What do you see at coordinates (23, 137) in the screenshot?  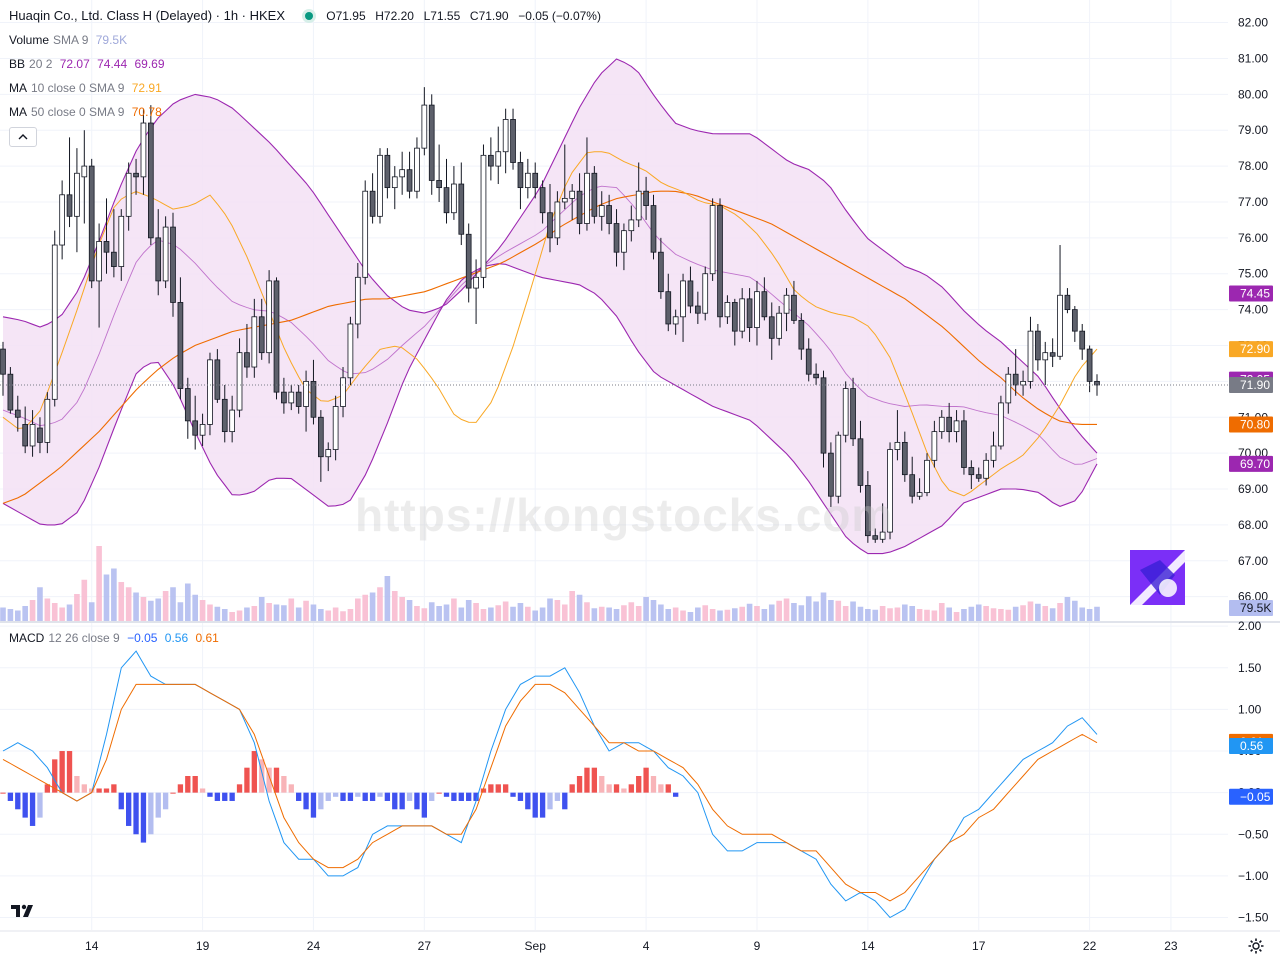 I see `collapse-legend-button` at bounding box center [23, 137].